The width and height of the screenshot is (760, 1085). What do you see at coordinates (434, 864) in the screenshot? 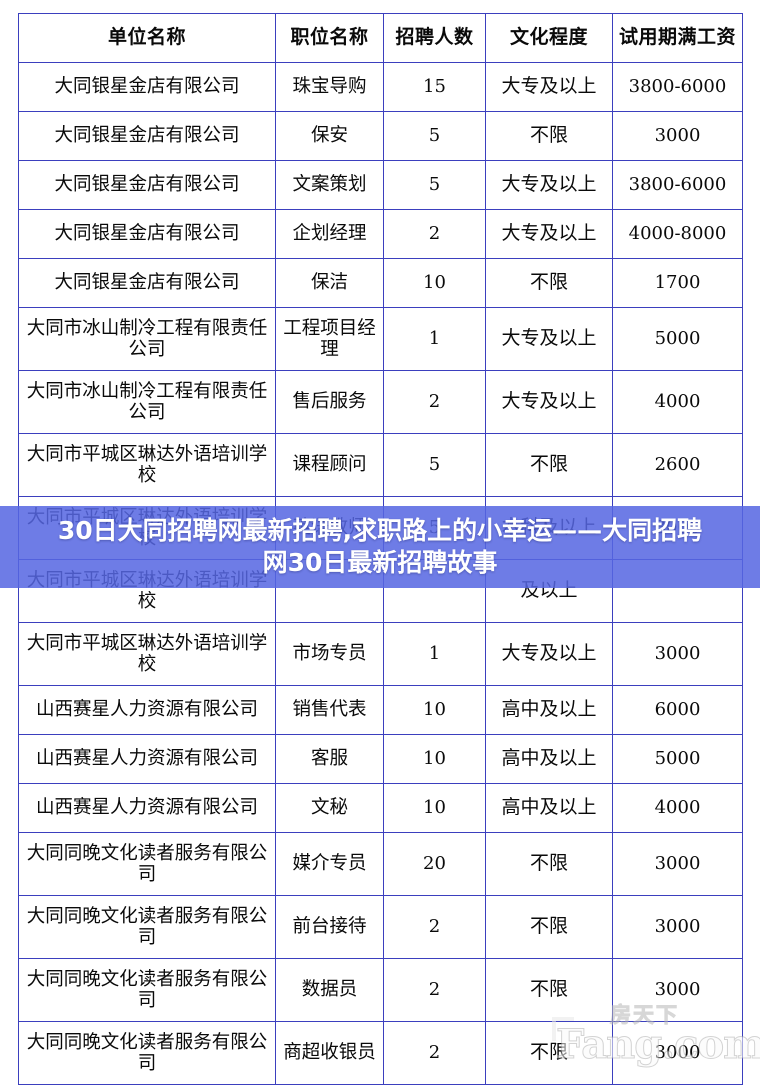
I see `cell-count: 20` at bounding box center [434, 864].